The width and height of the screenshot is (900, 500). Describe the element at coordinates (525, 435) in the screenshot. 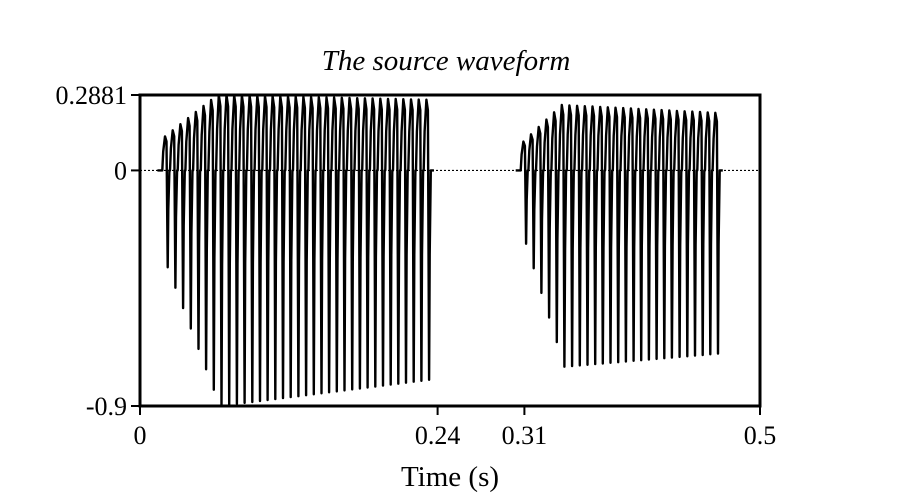

I see `x-tick-label: 0.31` at that location.